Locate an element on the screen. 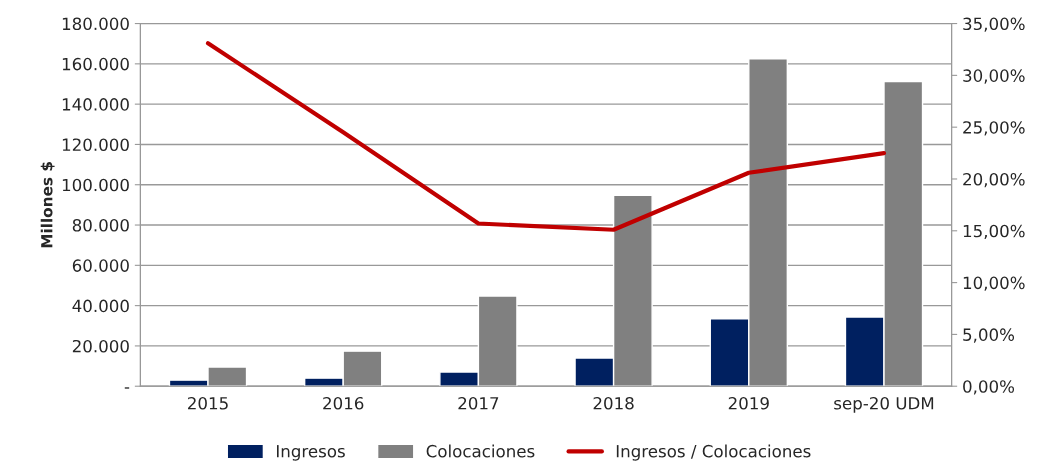  y-tick-label: 100.000 is located at coordinates (95, 185).